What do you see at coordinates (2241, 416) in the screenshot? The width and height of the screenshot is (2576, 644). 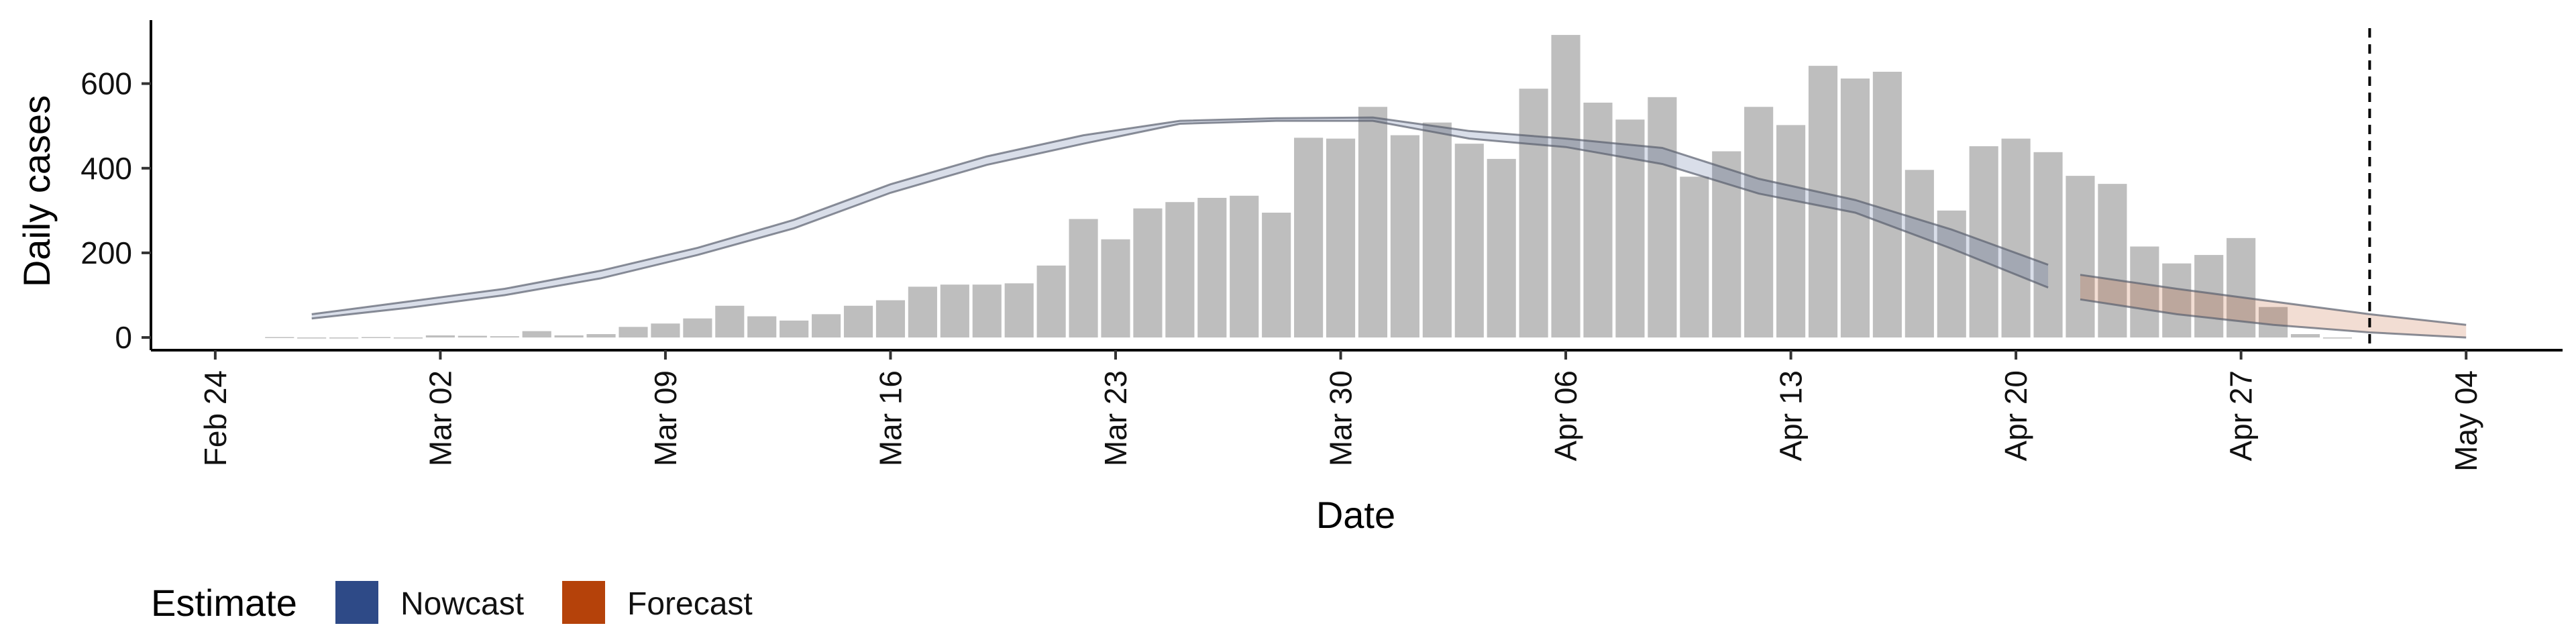 I see `x-tick-label: Apr 27` at bounding box center [2241, 416].